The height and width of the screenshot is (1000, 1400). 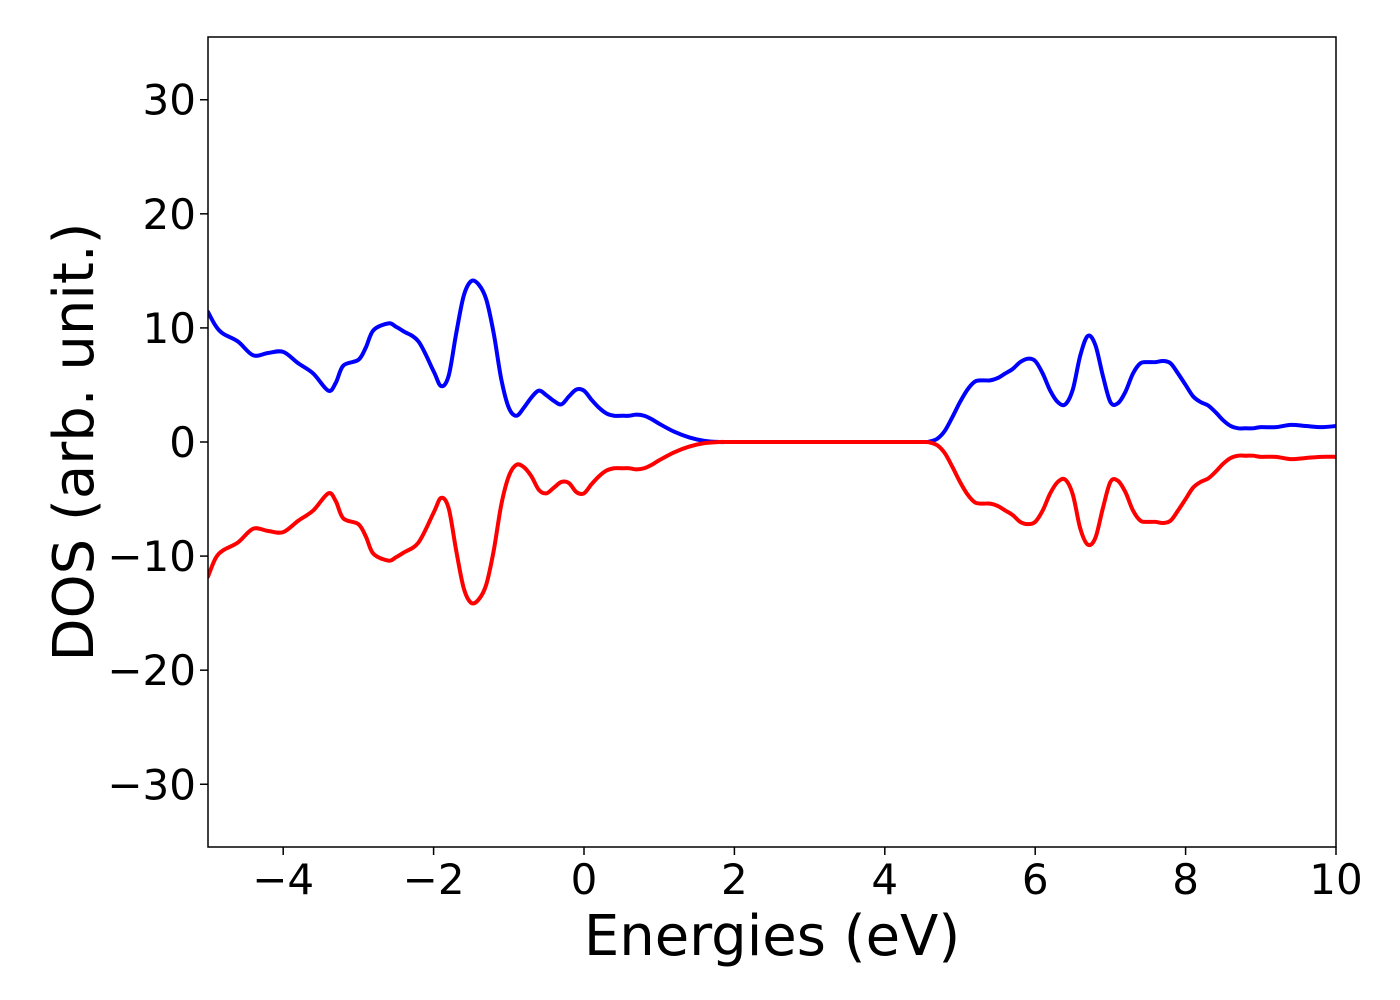 I want to click on y-tick-label: 20, so click(x=169, y=214).